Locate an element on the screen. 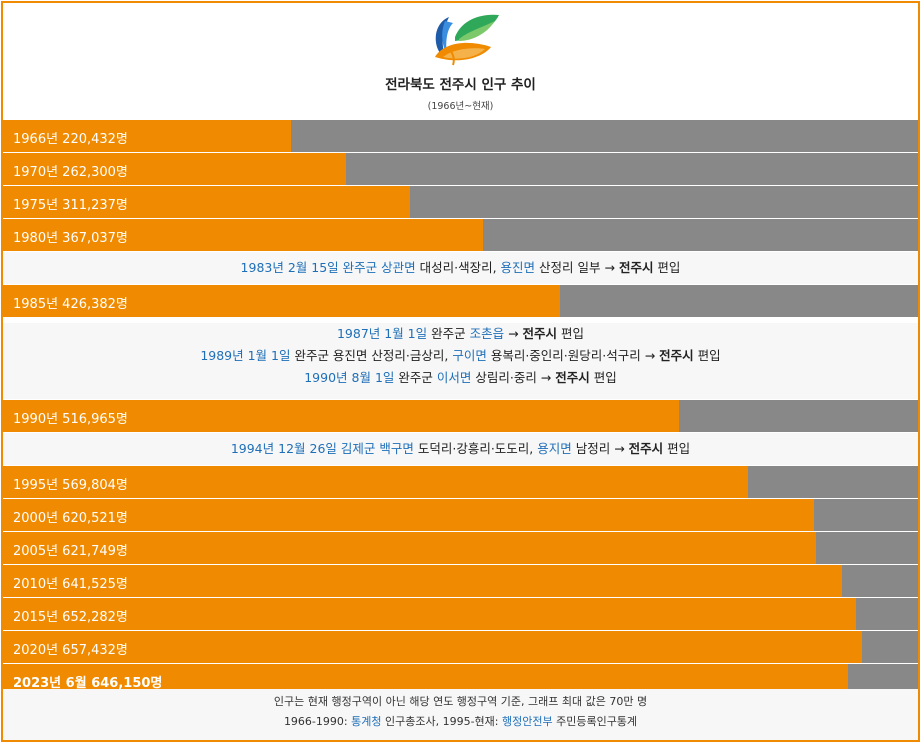  bar-label: 1975년 311,237명 is located at coordinates (70, 205).